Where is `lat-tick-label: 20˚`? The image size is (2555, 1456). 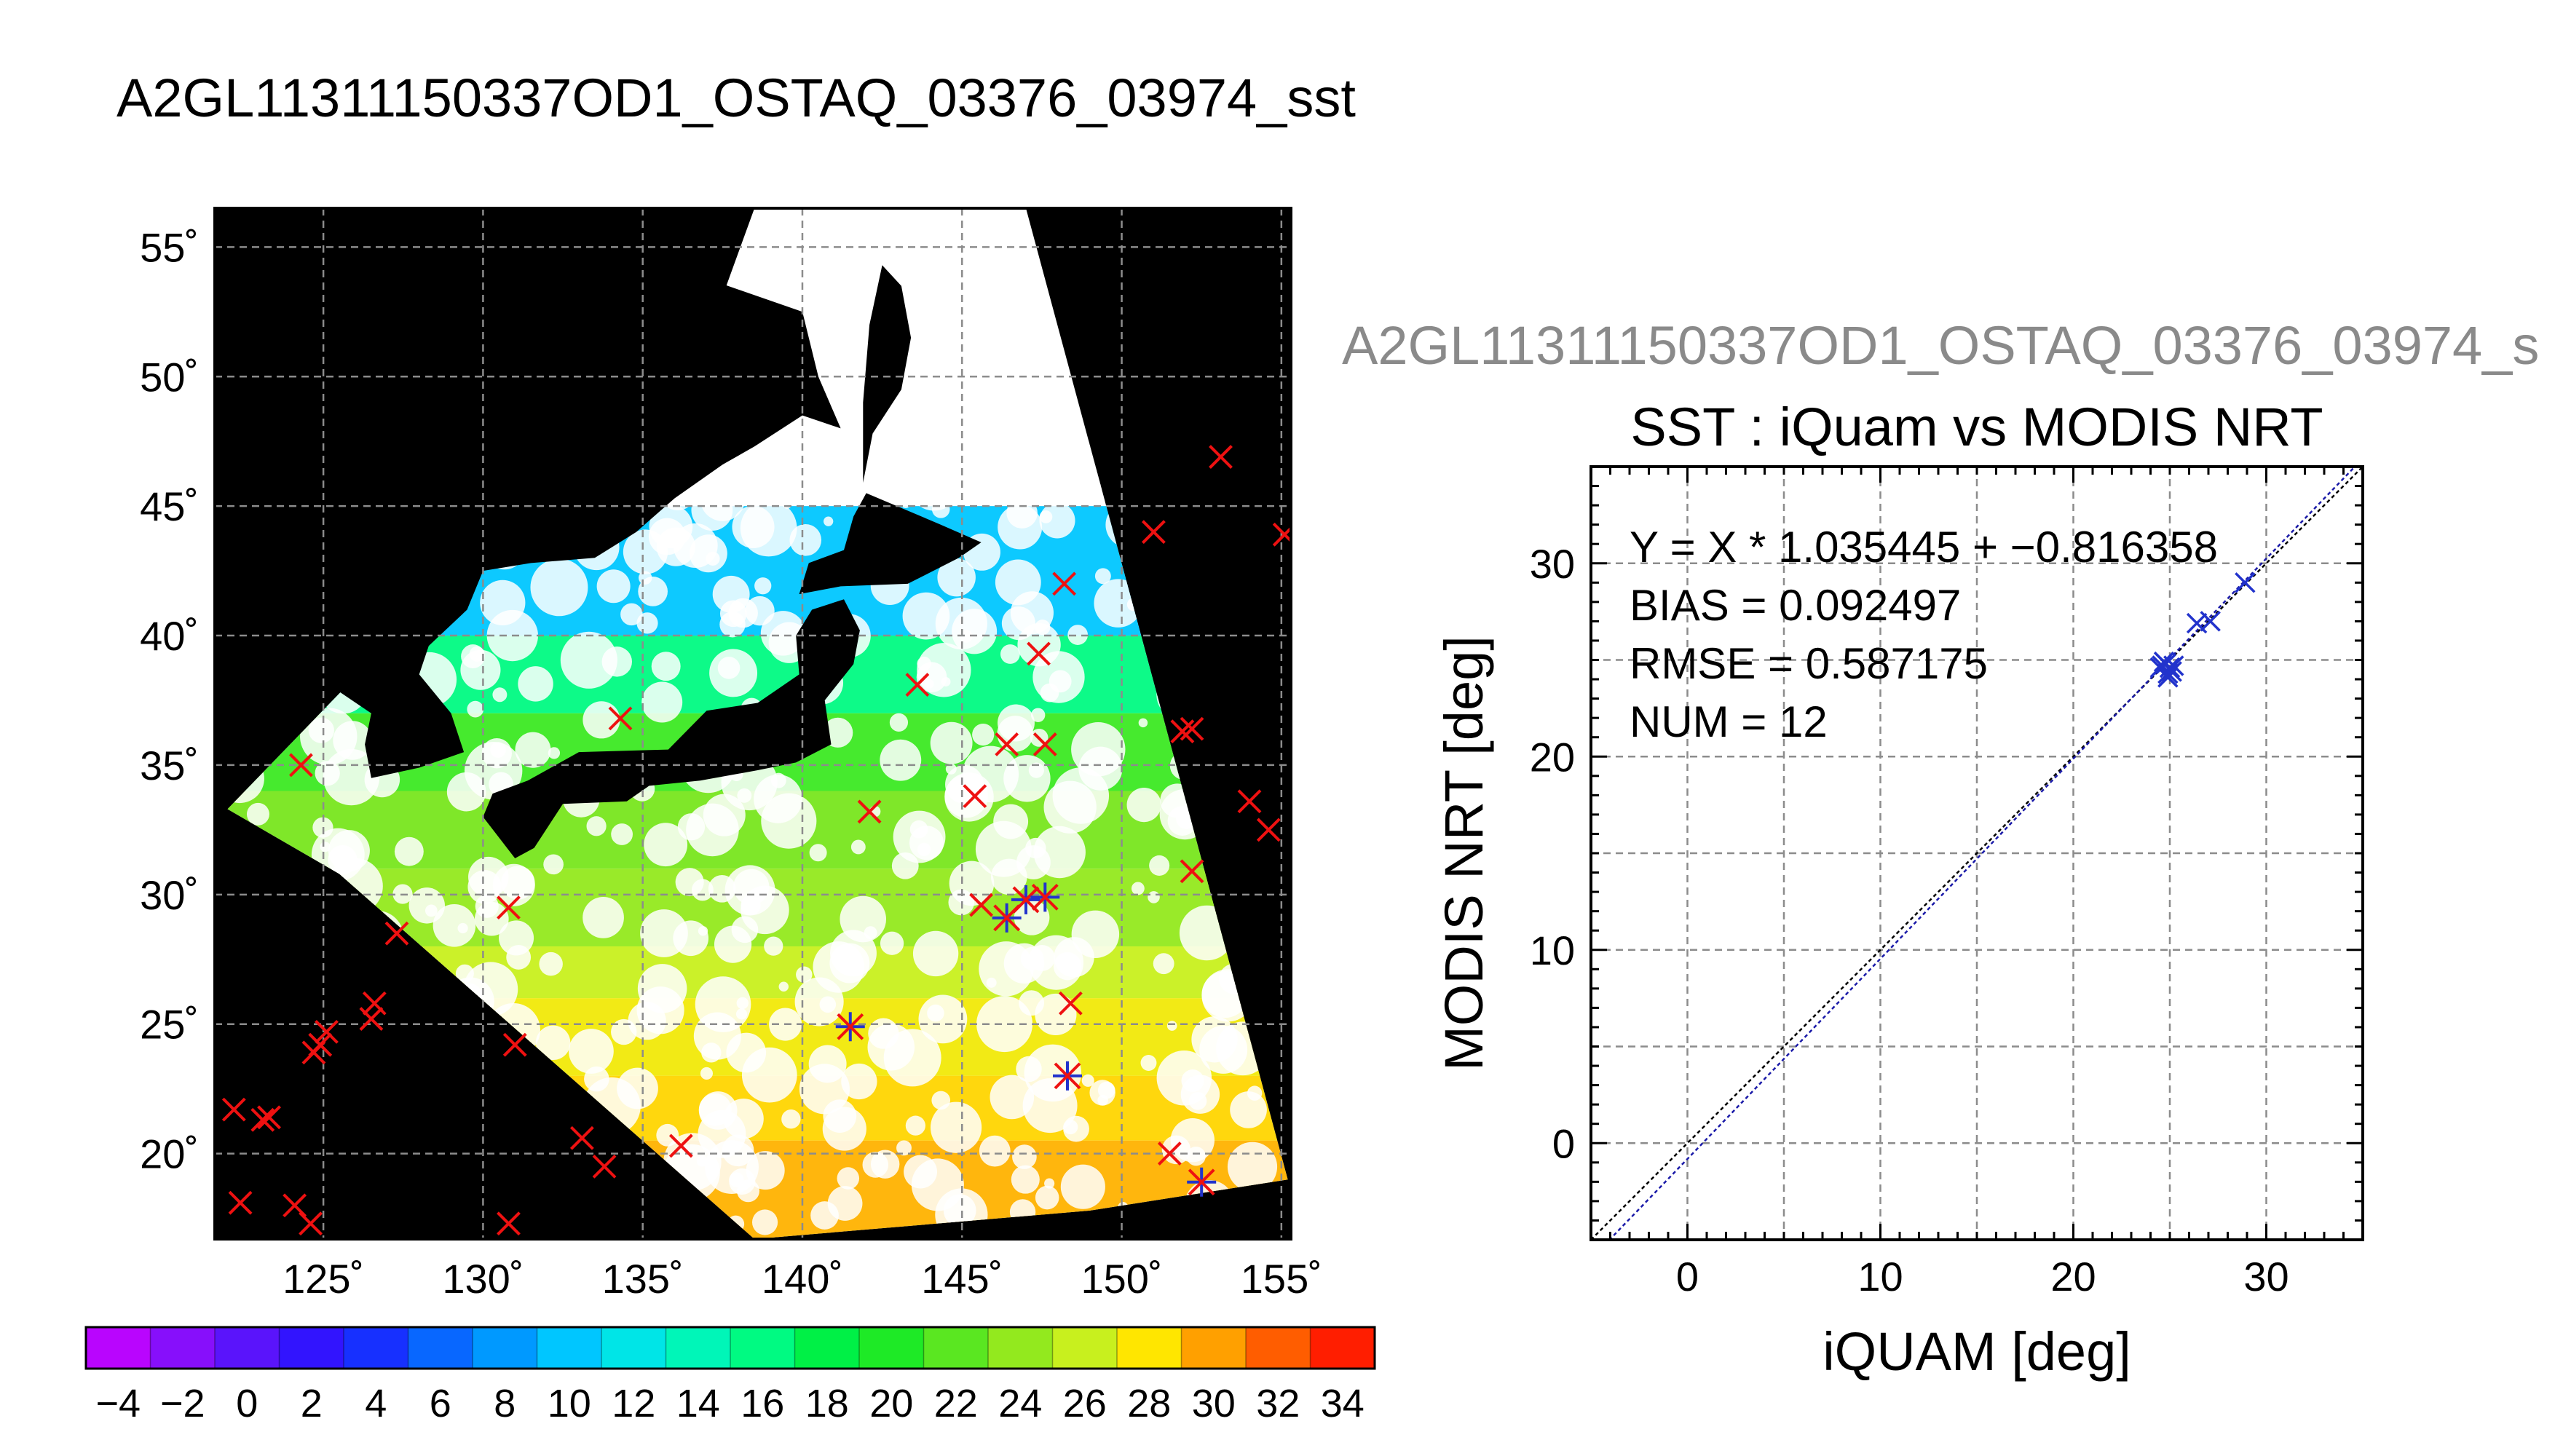
lat-tick-label: 20˚ is located at coordinates (169, 1154).